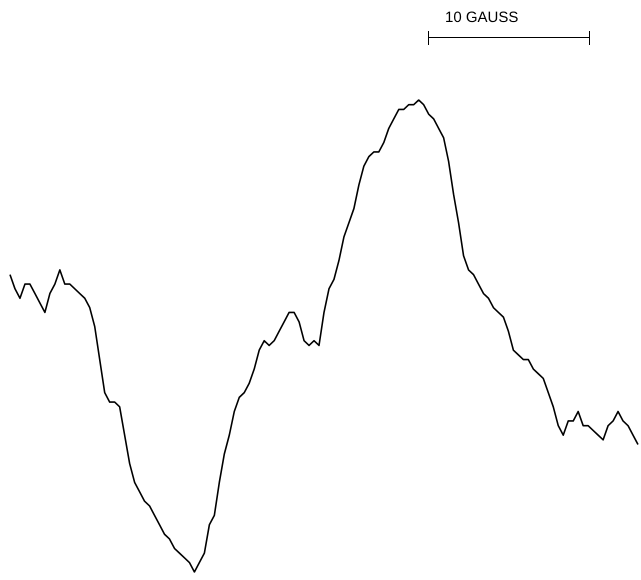 The image size is (641, 580). What do you see at coordinates (481, 17) in the screenshot?
I see `text: 10 GAUSS` at bounding box center [481, 17].